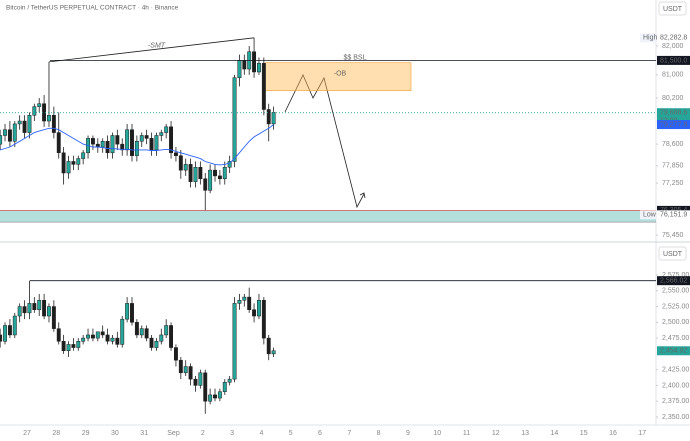 This screenshot has width=690, height=441. Describe the element at coordinates (355, 57) in the screenshot. I see `bsl-label: $$ BSL` at that location.